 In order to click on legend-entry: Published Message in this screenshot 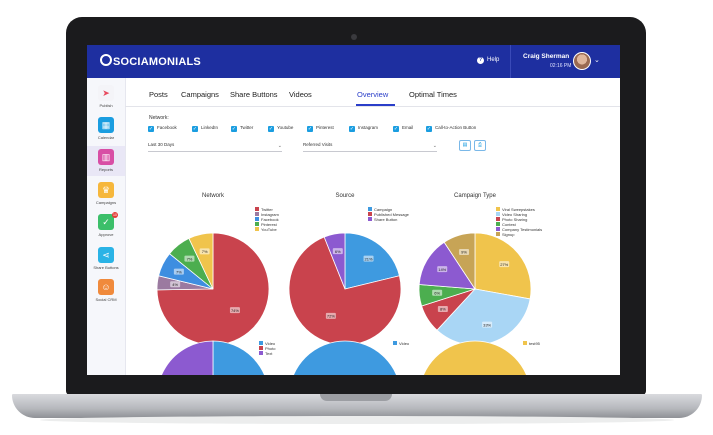, I will do `click(388, 214)`.